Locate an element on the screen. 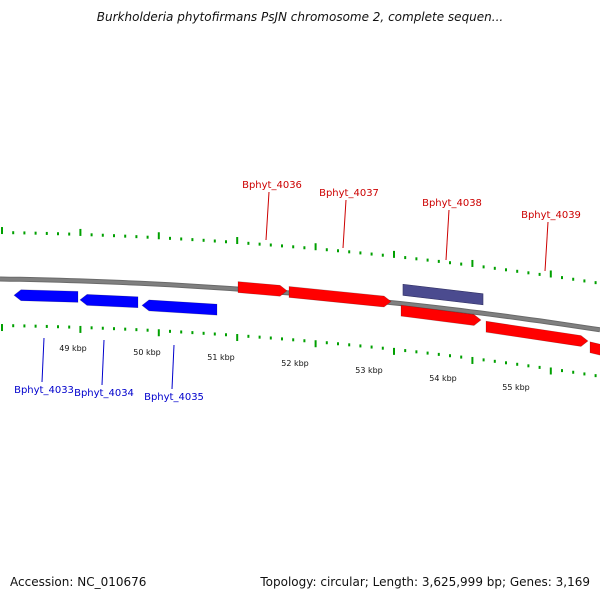 This screenshot has width=600, height=600. scale-label: 55 kbp is located at coordinates (516, 387).